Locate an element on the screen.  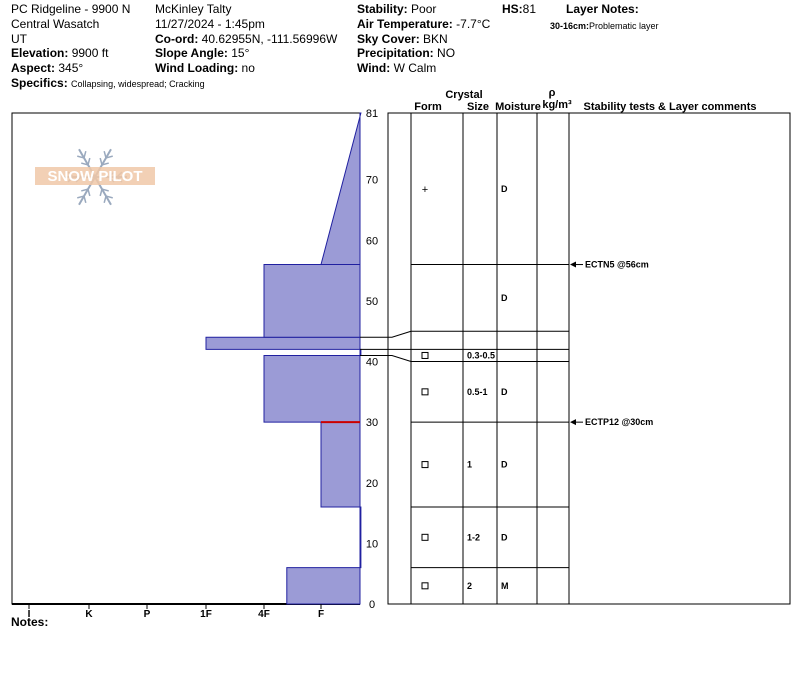
notes-label: Notes: is located at coordinates (30, 622).